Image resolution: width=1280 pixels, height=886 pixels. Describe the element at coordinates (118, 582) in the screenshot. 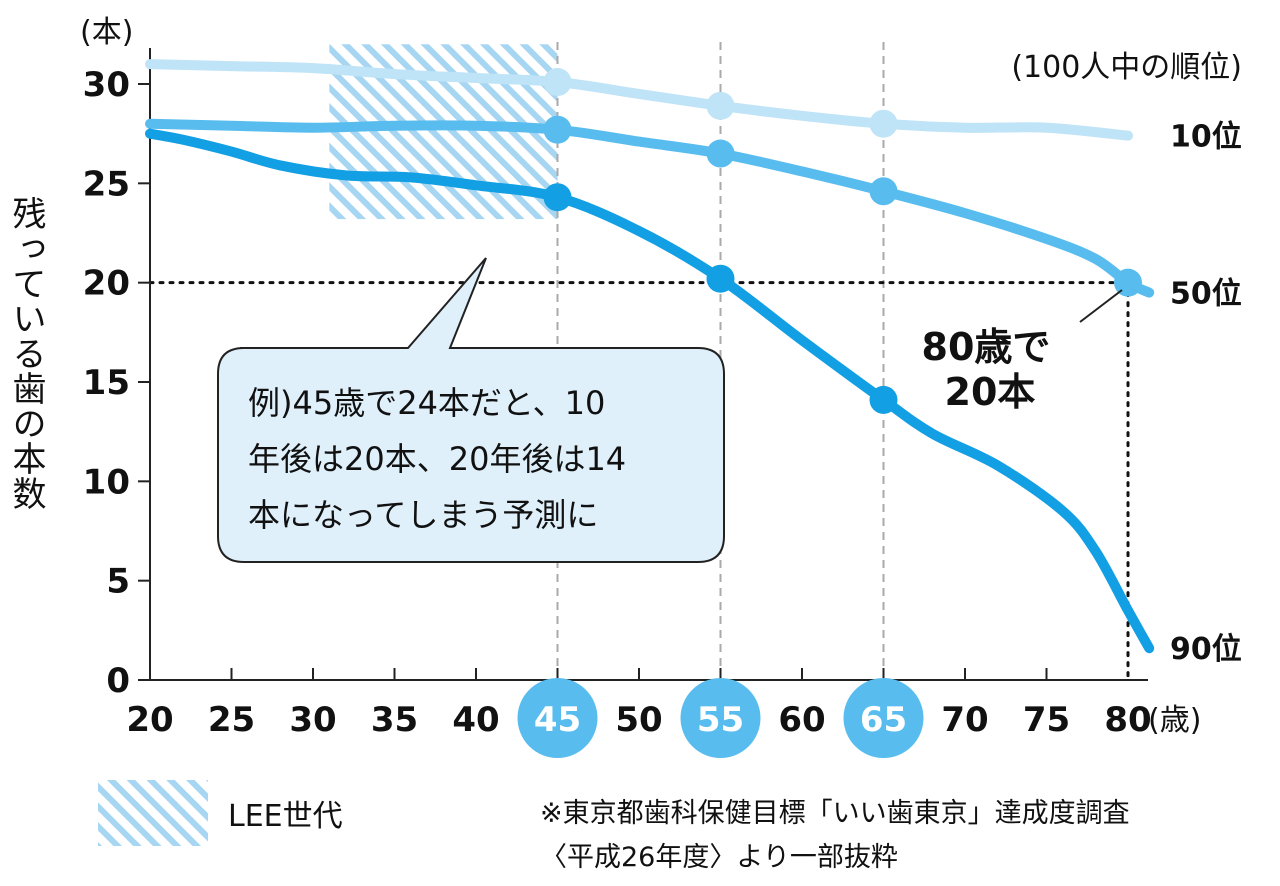

I see `y-tick-label-5: 5` at that location.